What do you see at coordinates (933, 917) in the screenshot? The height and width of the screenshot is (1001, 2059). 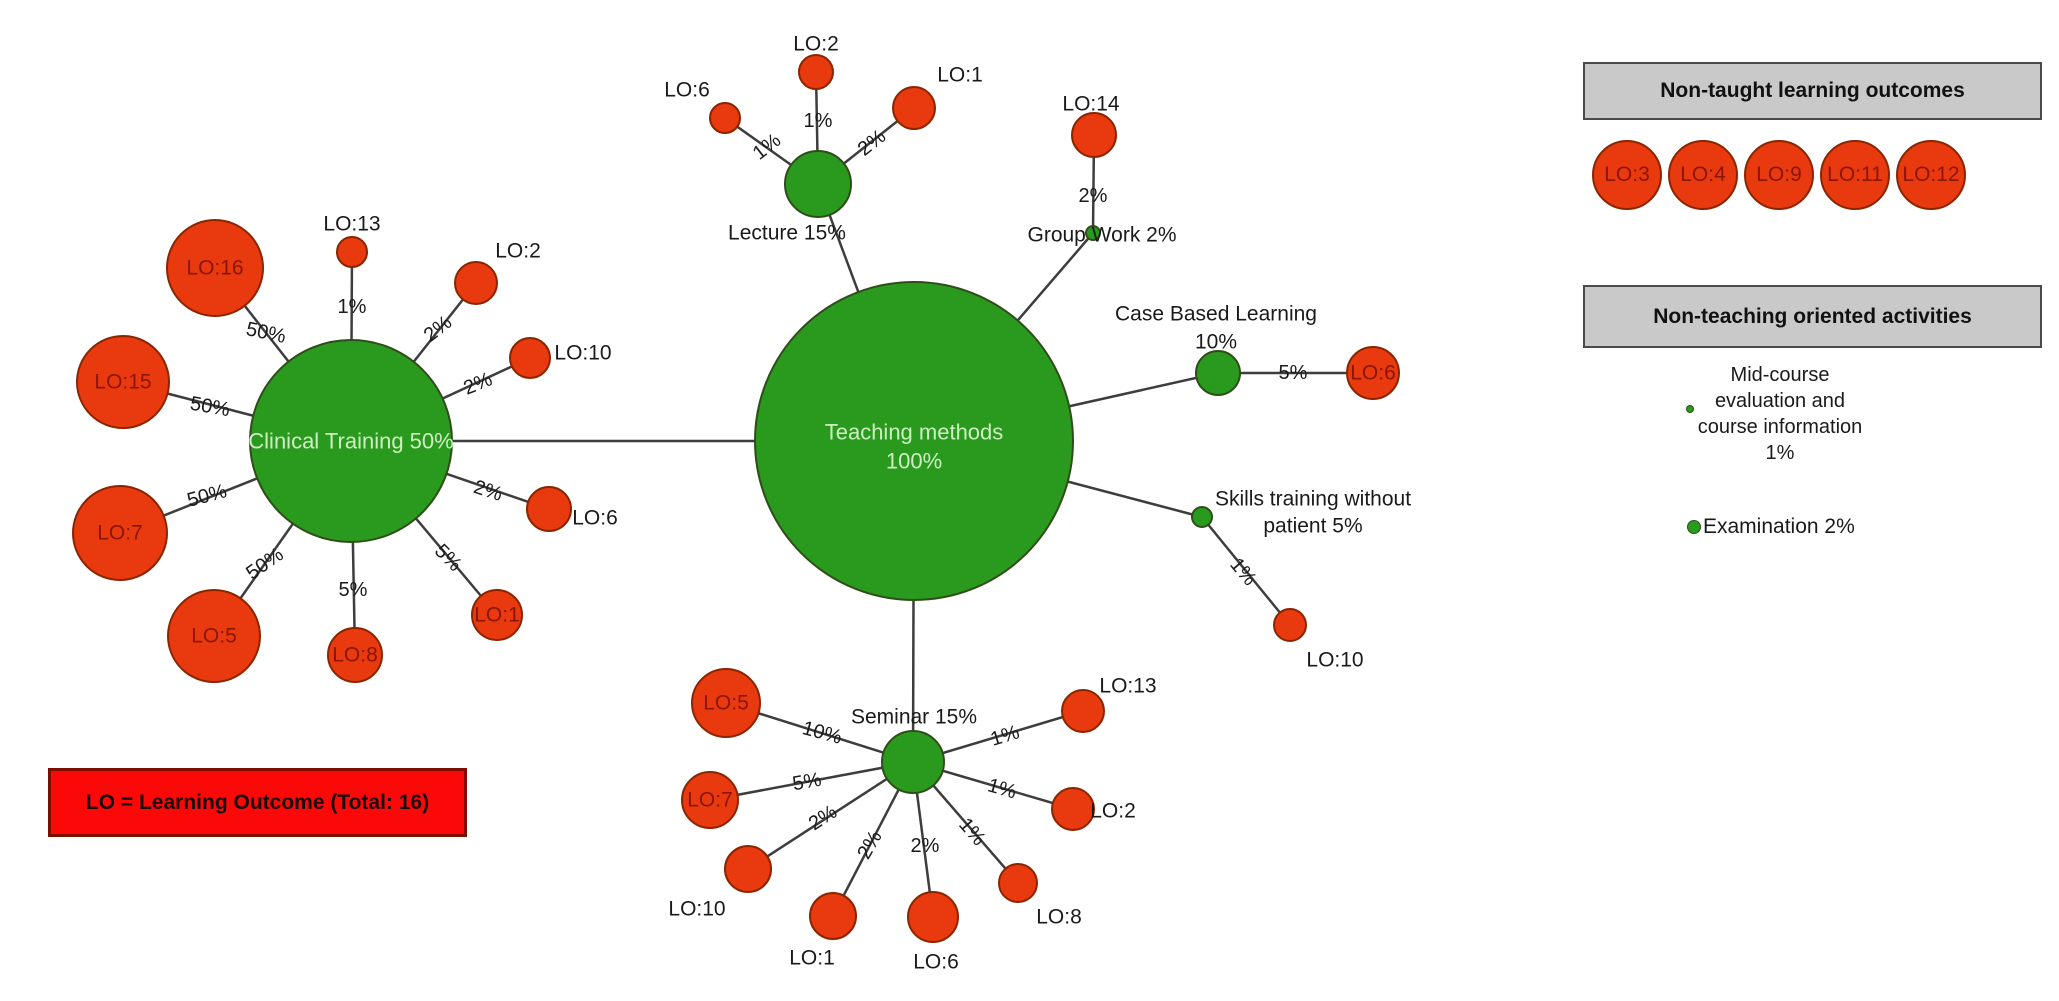 I see `outcome-seminar-lo6` at bounding box center [933, 917].